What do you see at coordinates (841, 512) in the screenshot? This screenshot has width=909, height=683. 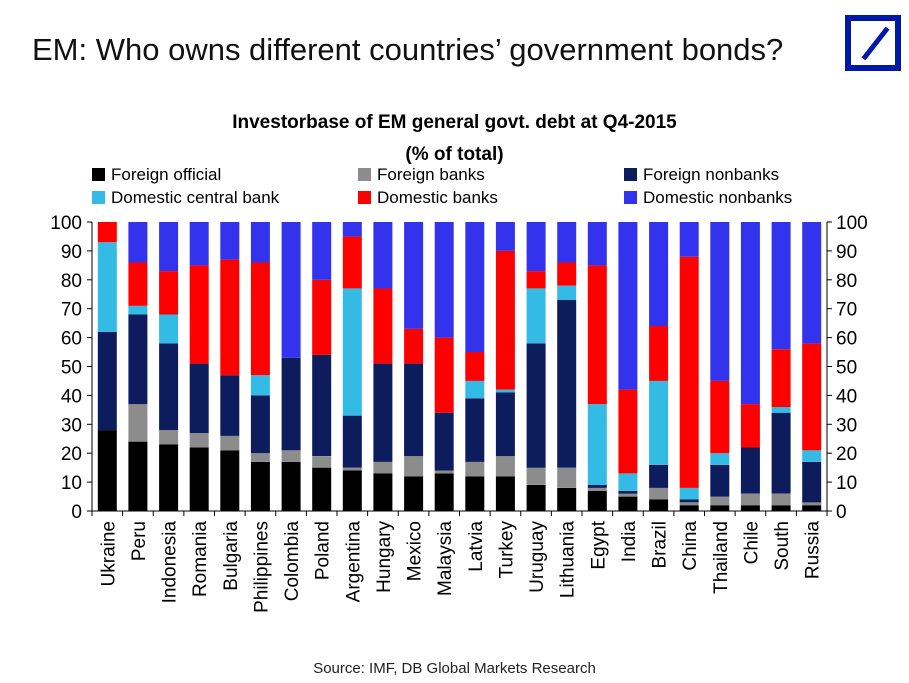 I see `y-tick-label-right: 0` at bounding box center [841, 512].